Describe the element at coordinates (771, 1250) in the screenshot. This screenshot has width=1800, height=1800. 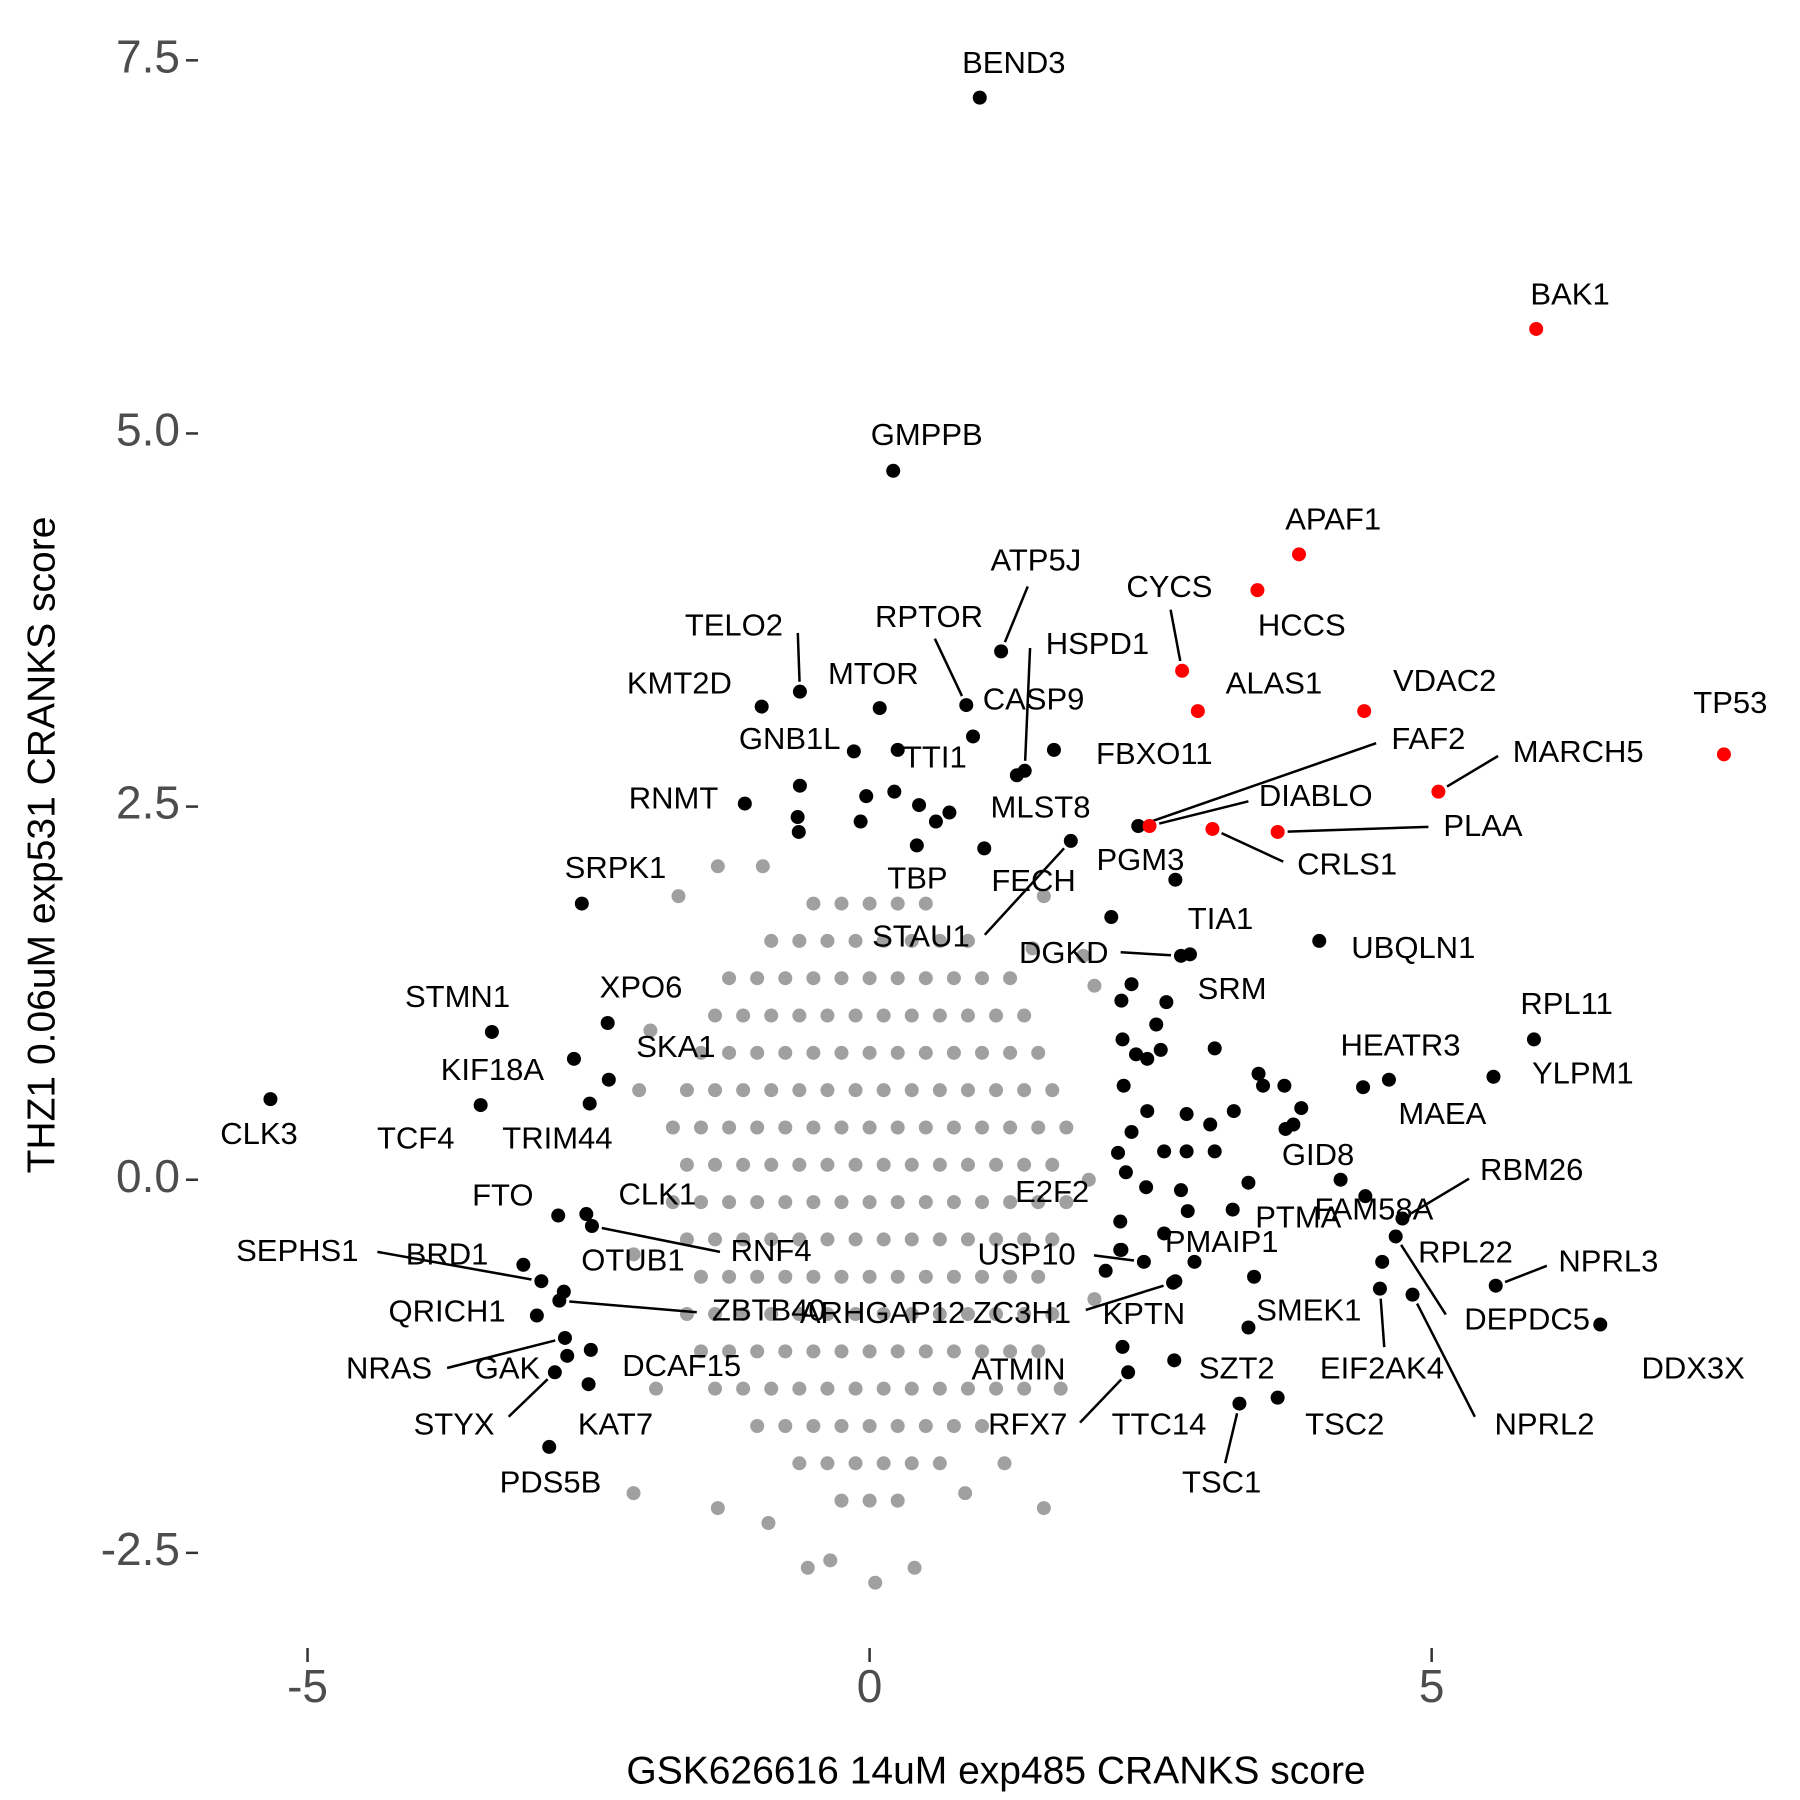
I see `point-label: RNF4` at that location.